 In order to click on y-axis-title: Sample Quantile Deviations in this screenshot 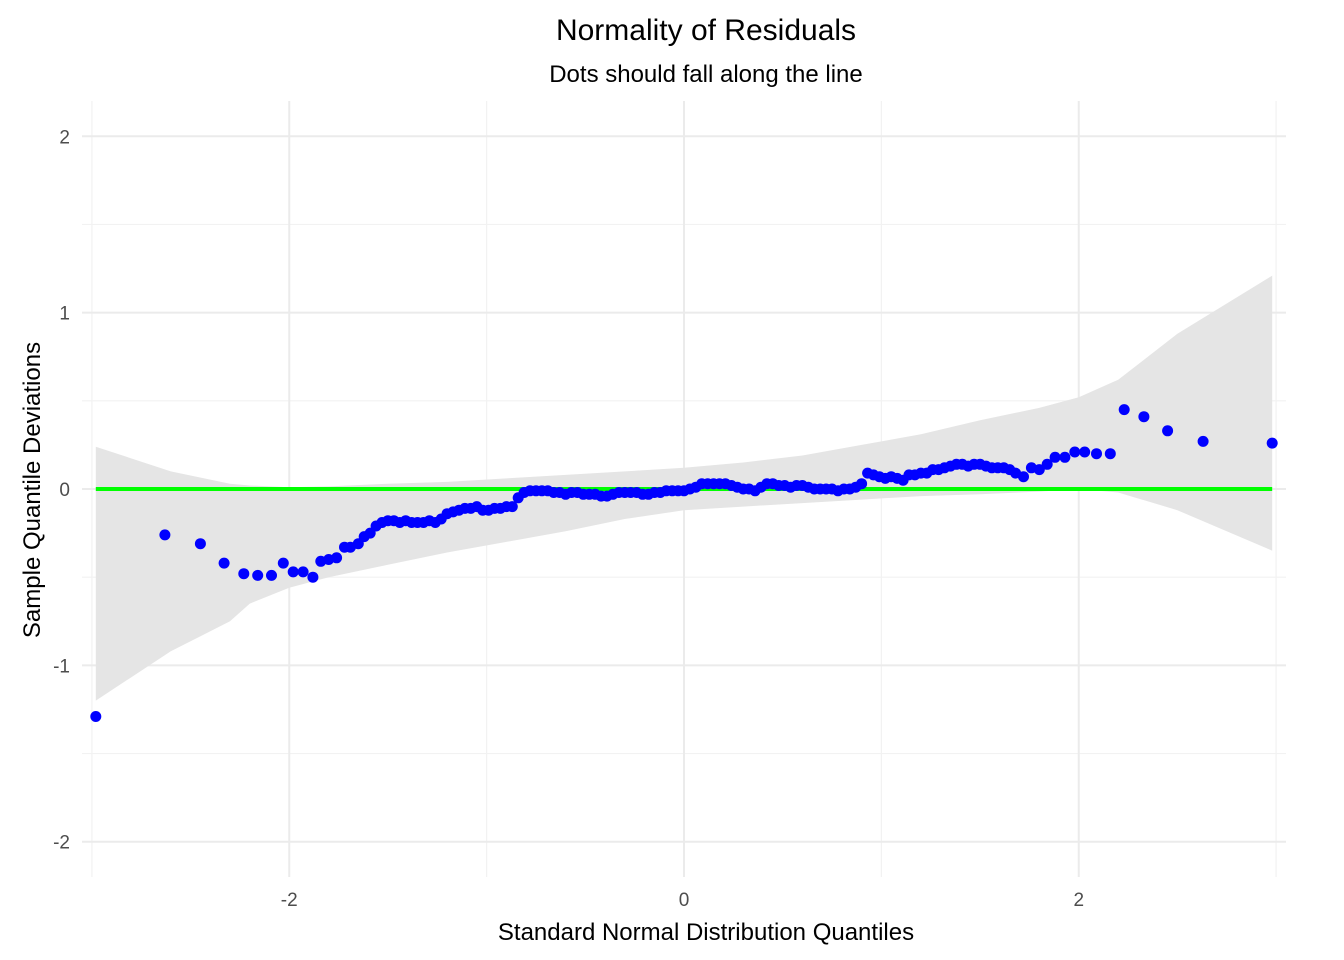, I will do `click(32, 490)`.